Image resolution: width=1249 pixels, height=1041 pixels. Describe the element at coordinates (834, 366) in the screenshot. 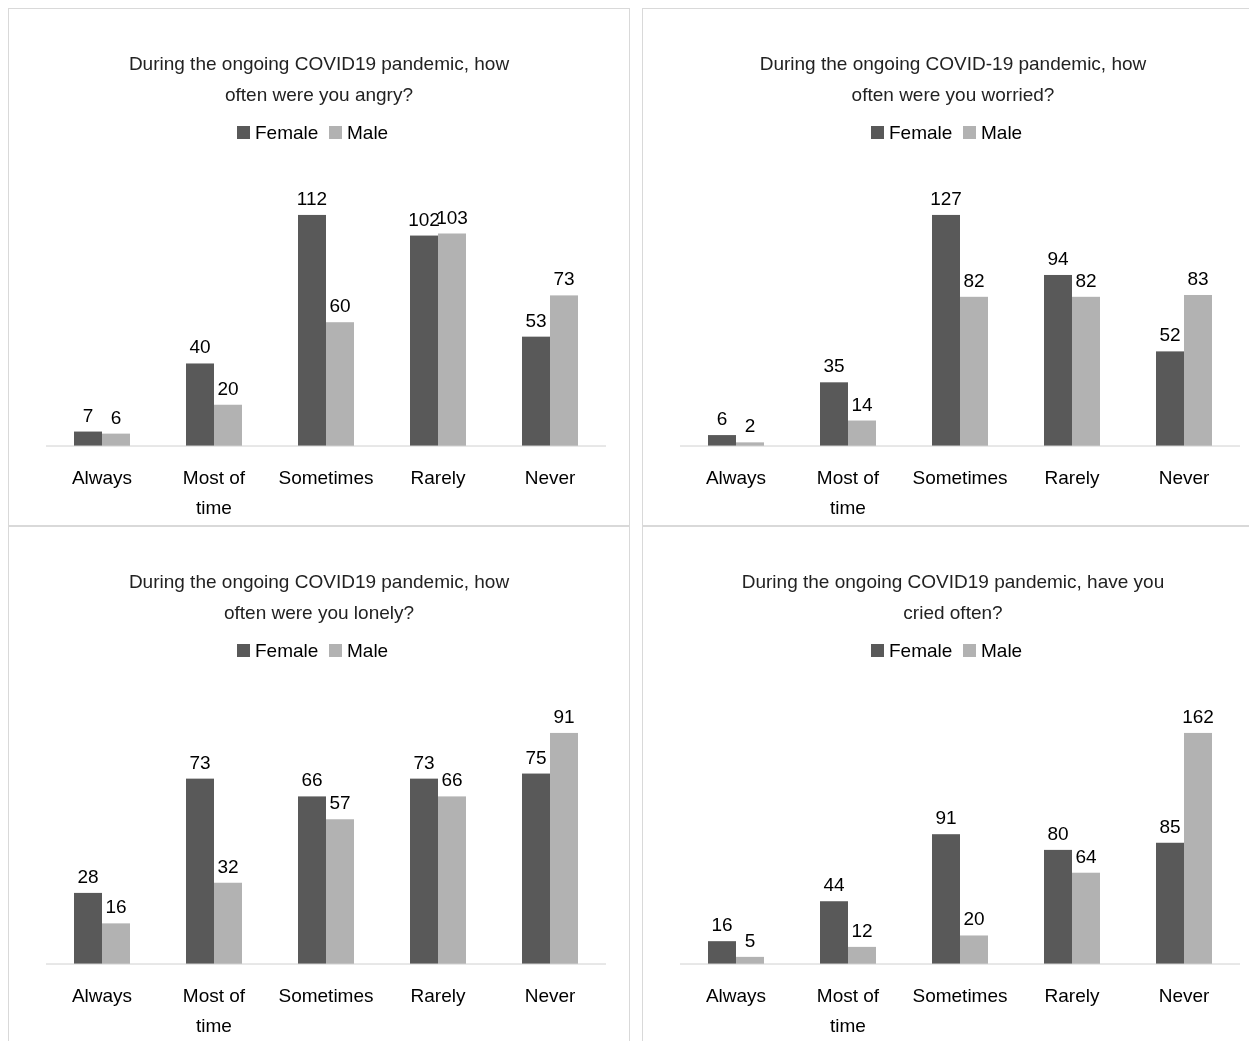

I see `data-label: 35` at that location.